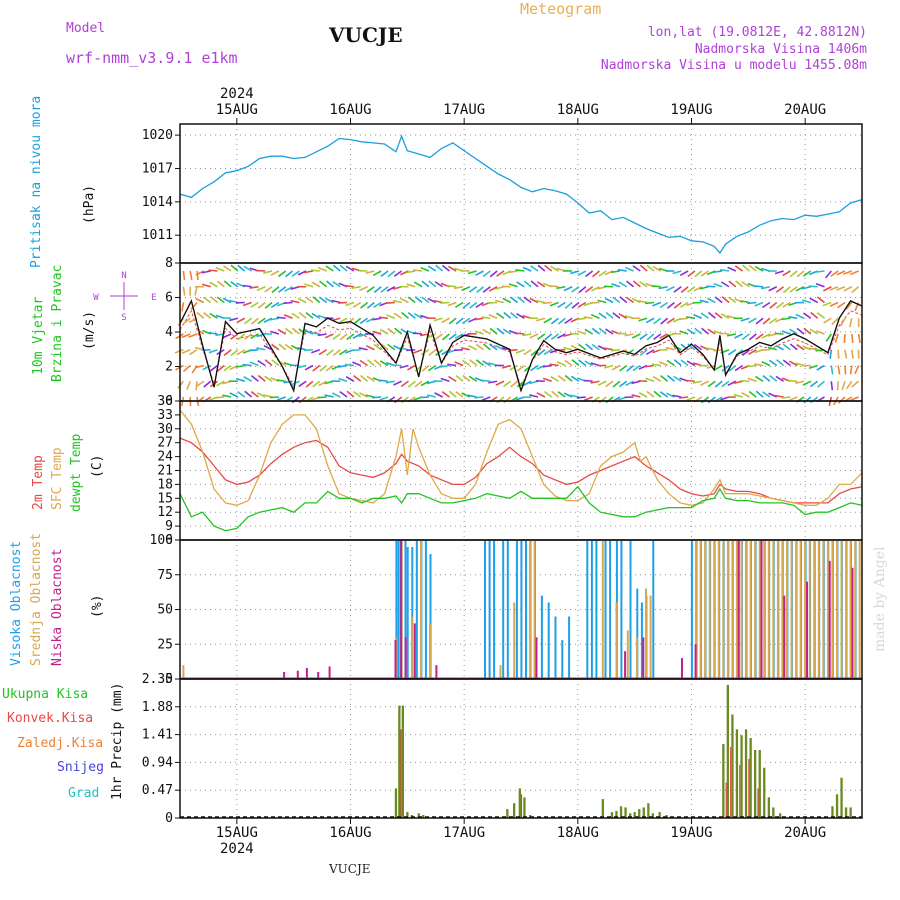 Image resolution: width=900 pixels, height=900 pixels. Describe the element at coordinates (97, 466) in the screenshot. I see `temp-unit: (C)` at that location.